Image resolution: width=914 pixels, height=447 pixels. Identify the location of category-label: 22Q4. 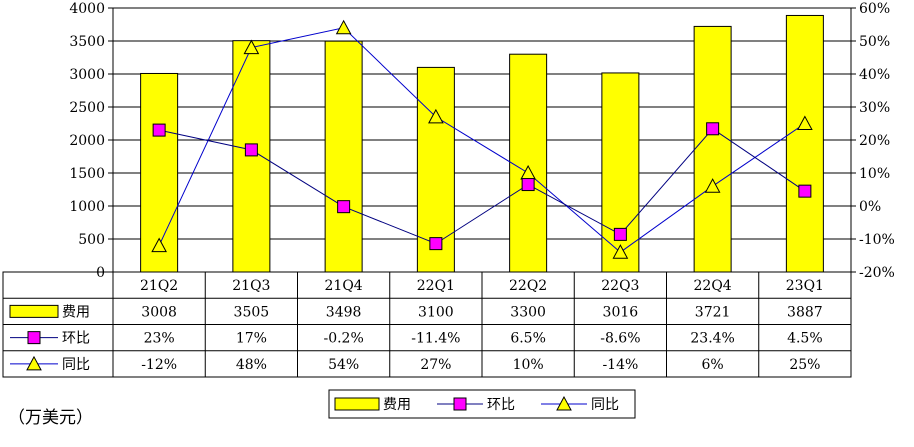
(713, 286).